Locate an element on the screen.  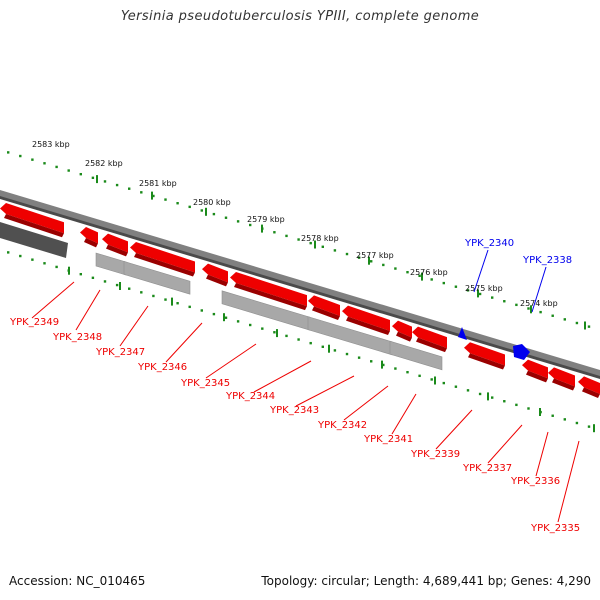
forward-gene-leader is located at coordinates (481, 271).